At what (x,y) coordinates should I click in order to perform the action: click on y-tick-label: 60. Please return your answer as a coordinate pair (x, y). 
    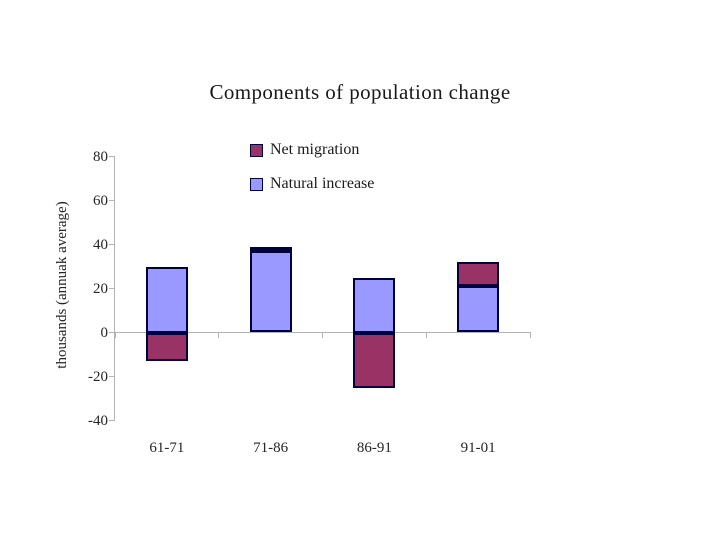
    Looking at the image, I should click on (100, 200).